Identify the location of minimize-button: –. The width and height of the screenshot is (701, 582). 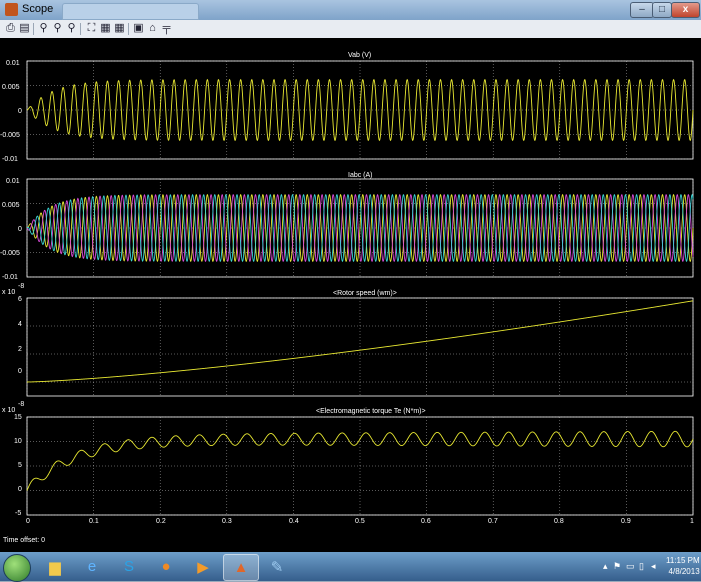
(642, 10).